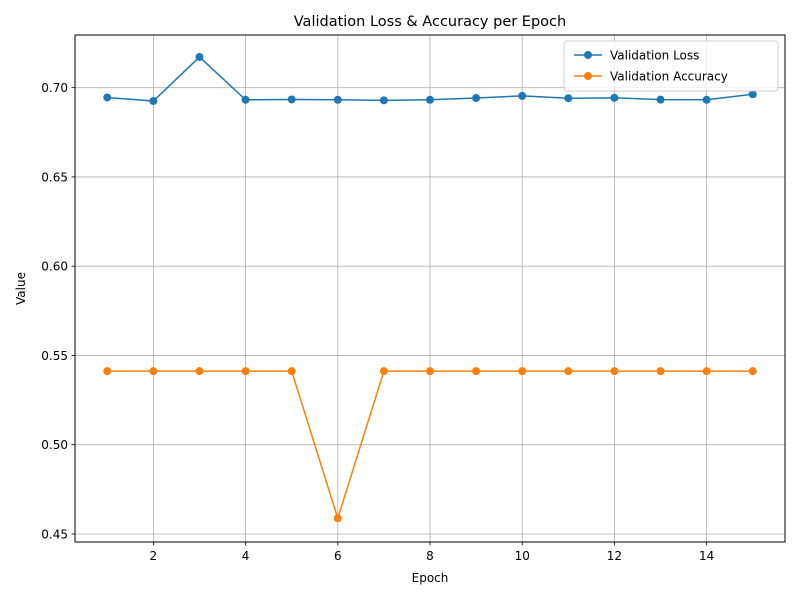 The width and height of the screenshot is (800, 600). What do you see at coordinates (654, 56) in the screenshot?
I see `legend-label: Validation Loss` at bounding box center [654, 56].